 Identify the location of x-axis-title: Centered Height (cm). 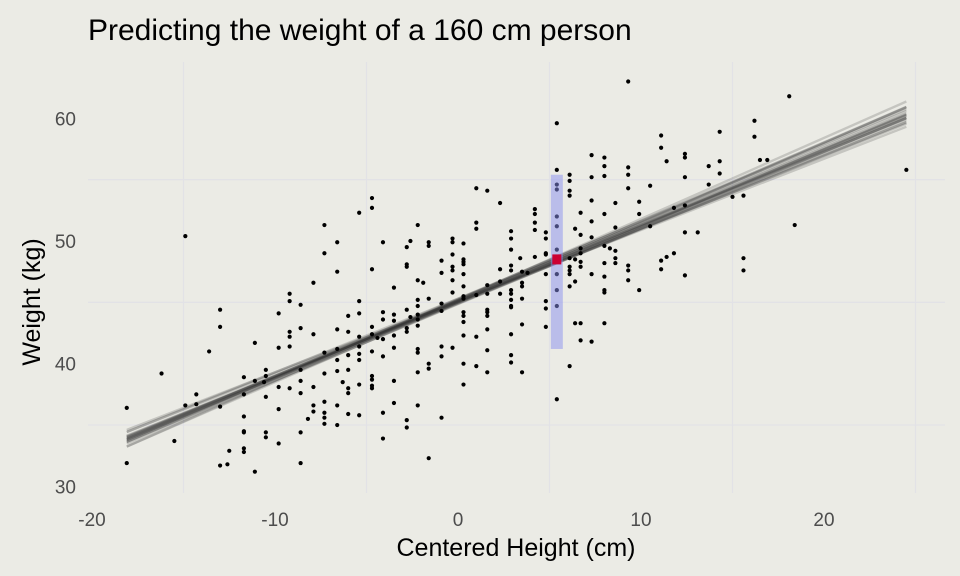
(516, 548).